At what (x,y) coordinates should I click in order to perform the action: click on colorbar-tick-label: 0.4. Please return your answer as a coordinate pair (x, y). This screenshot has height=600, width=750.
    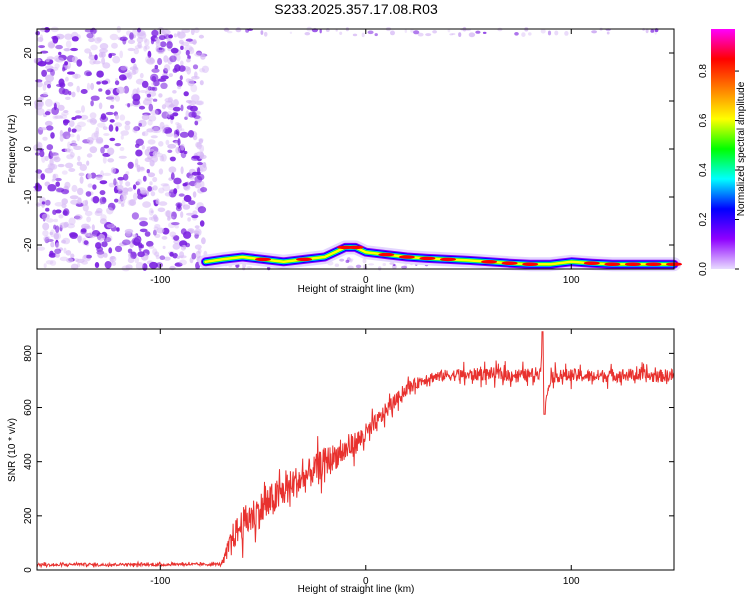
    Looking at the image, I should click on (703, 170).